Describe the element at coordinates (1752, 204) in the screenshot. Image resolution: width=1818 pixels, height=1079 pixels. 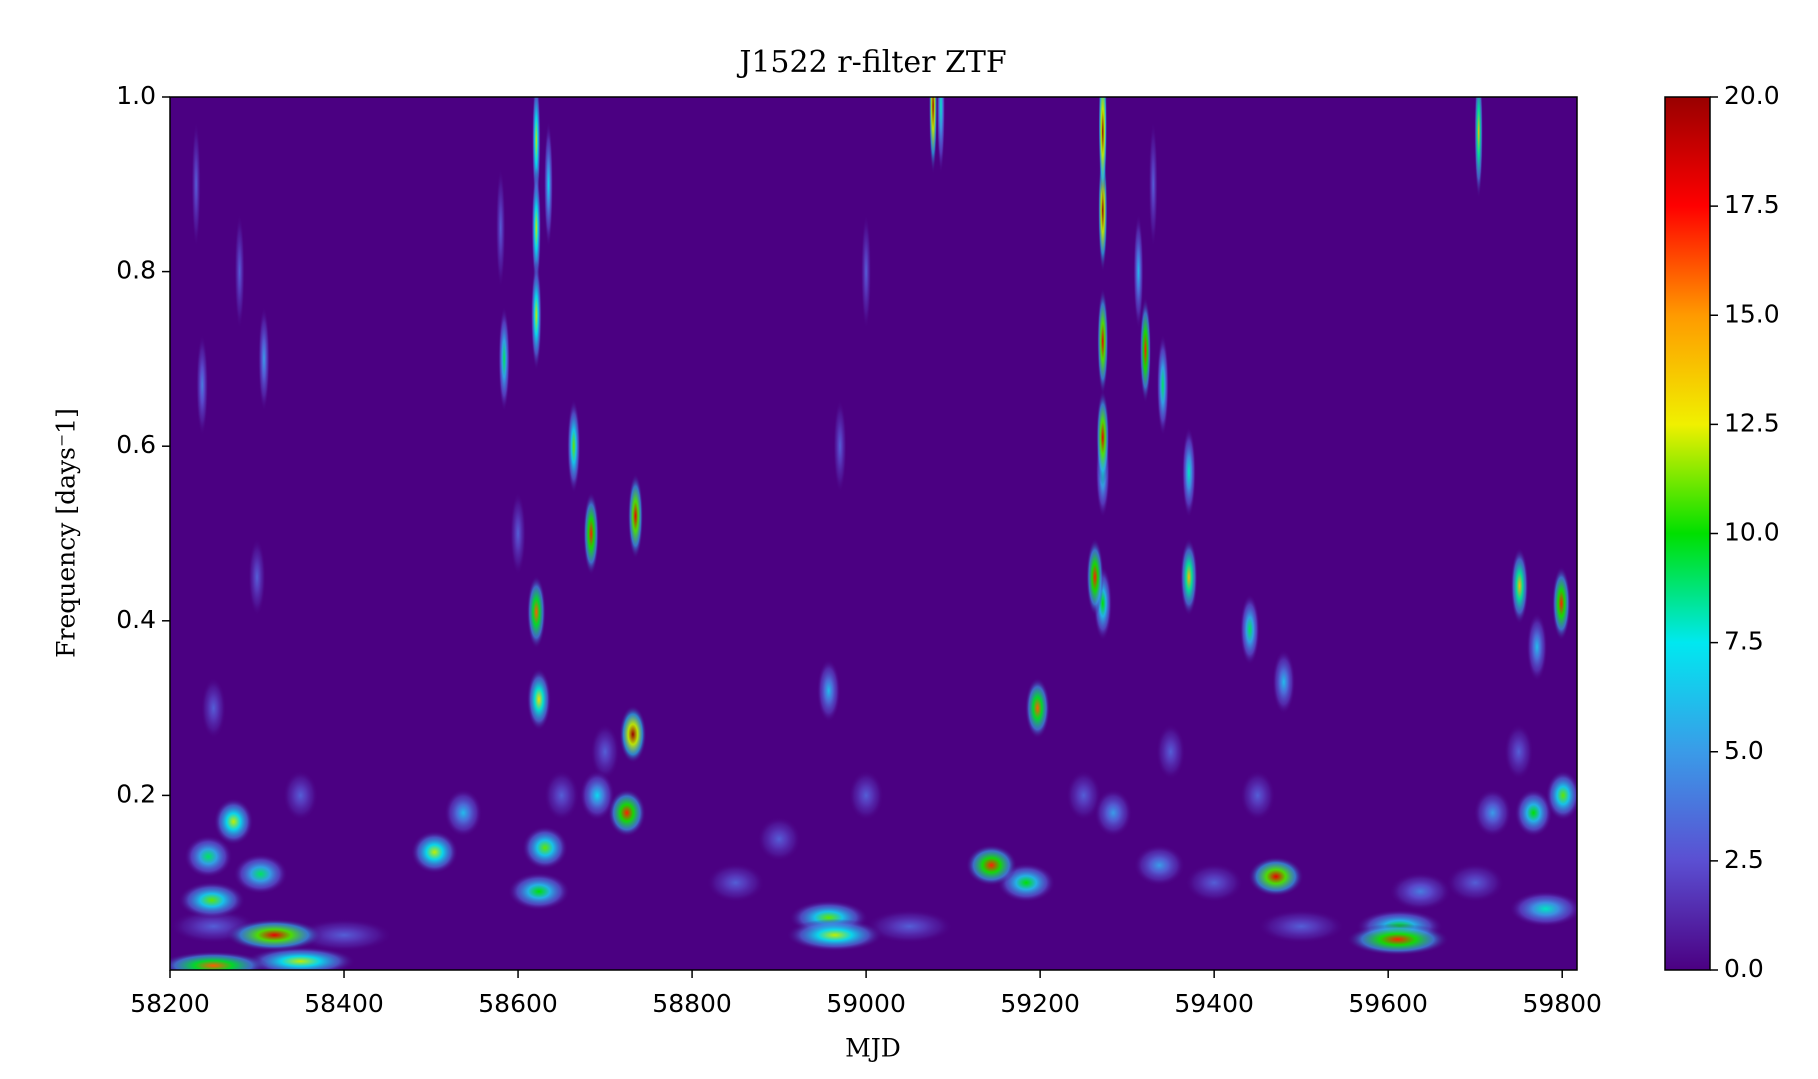
I see `colorbar-tick-label: 17.5` at that location.